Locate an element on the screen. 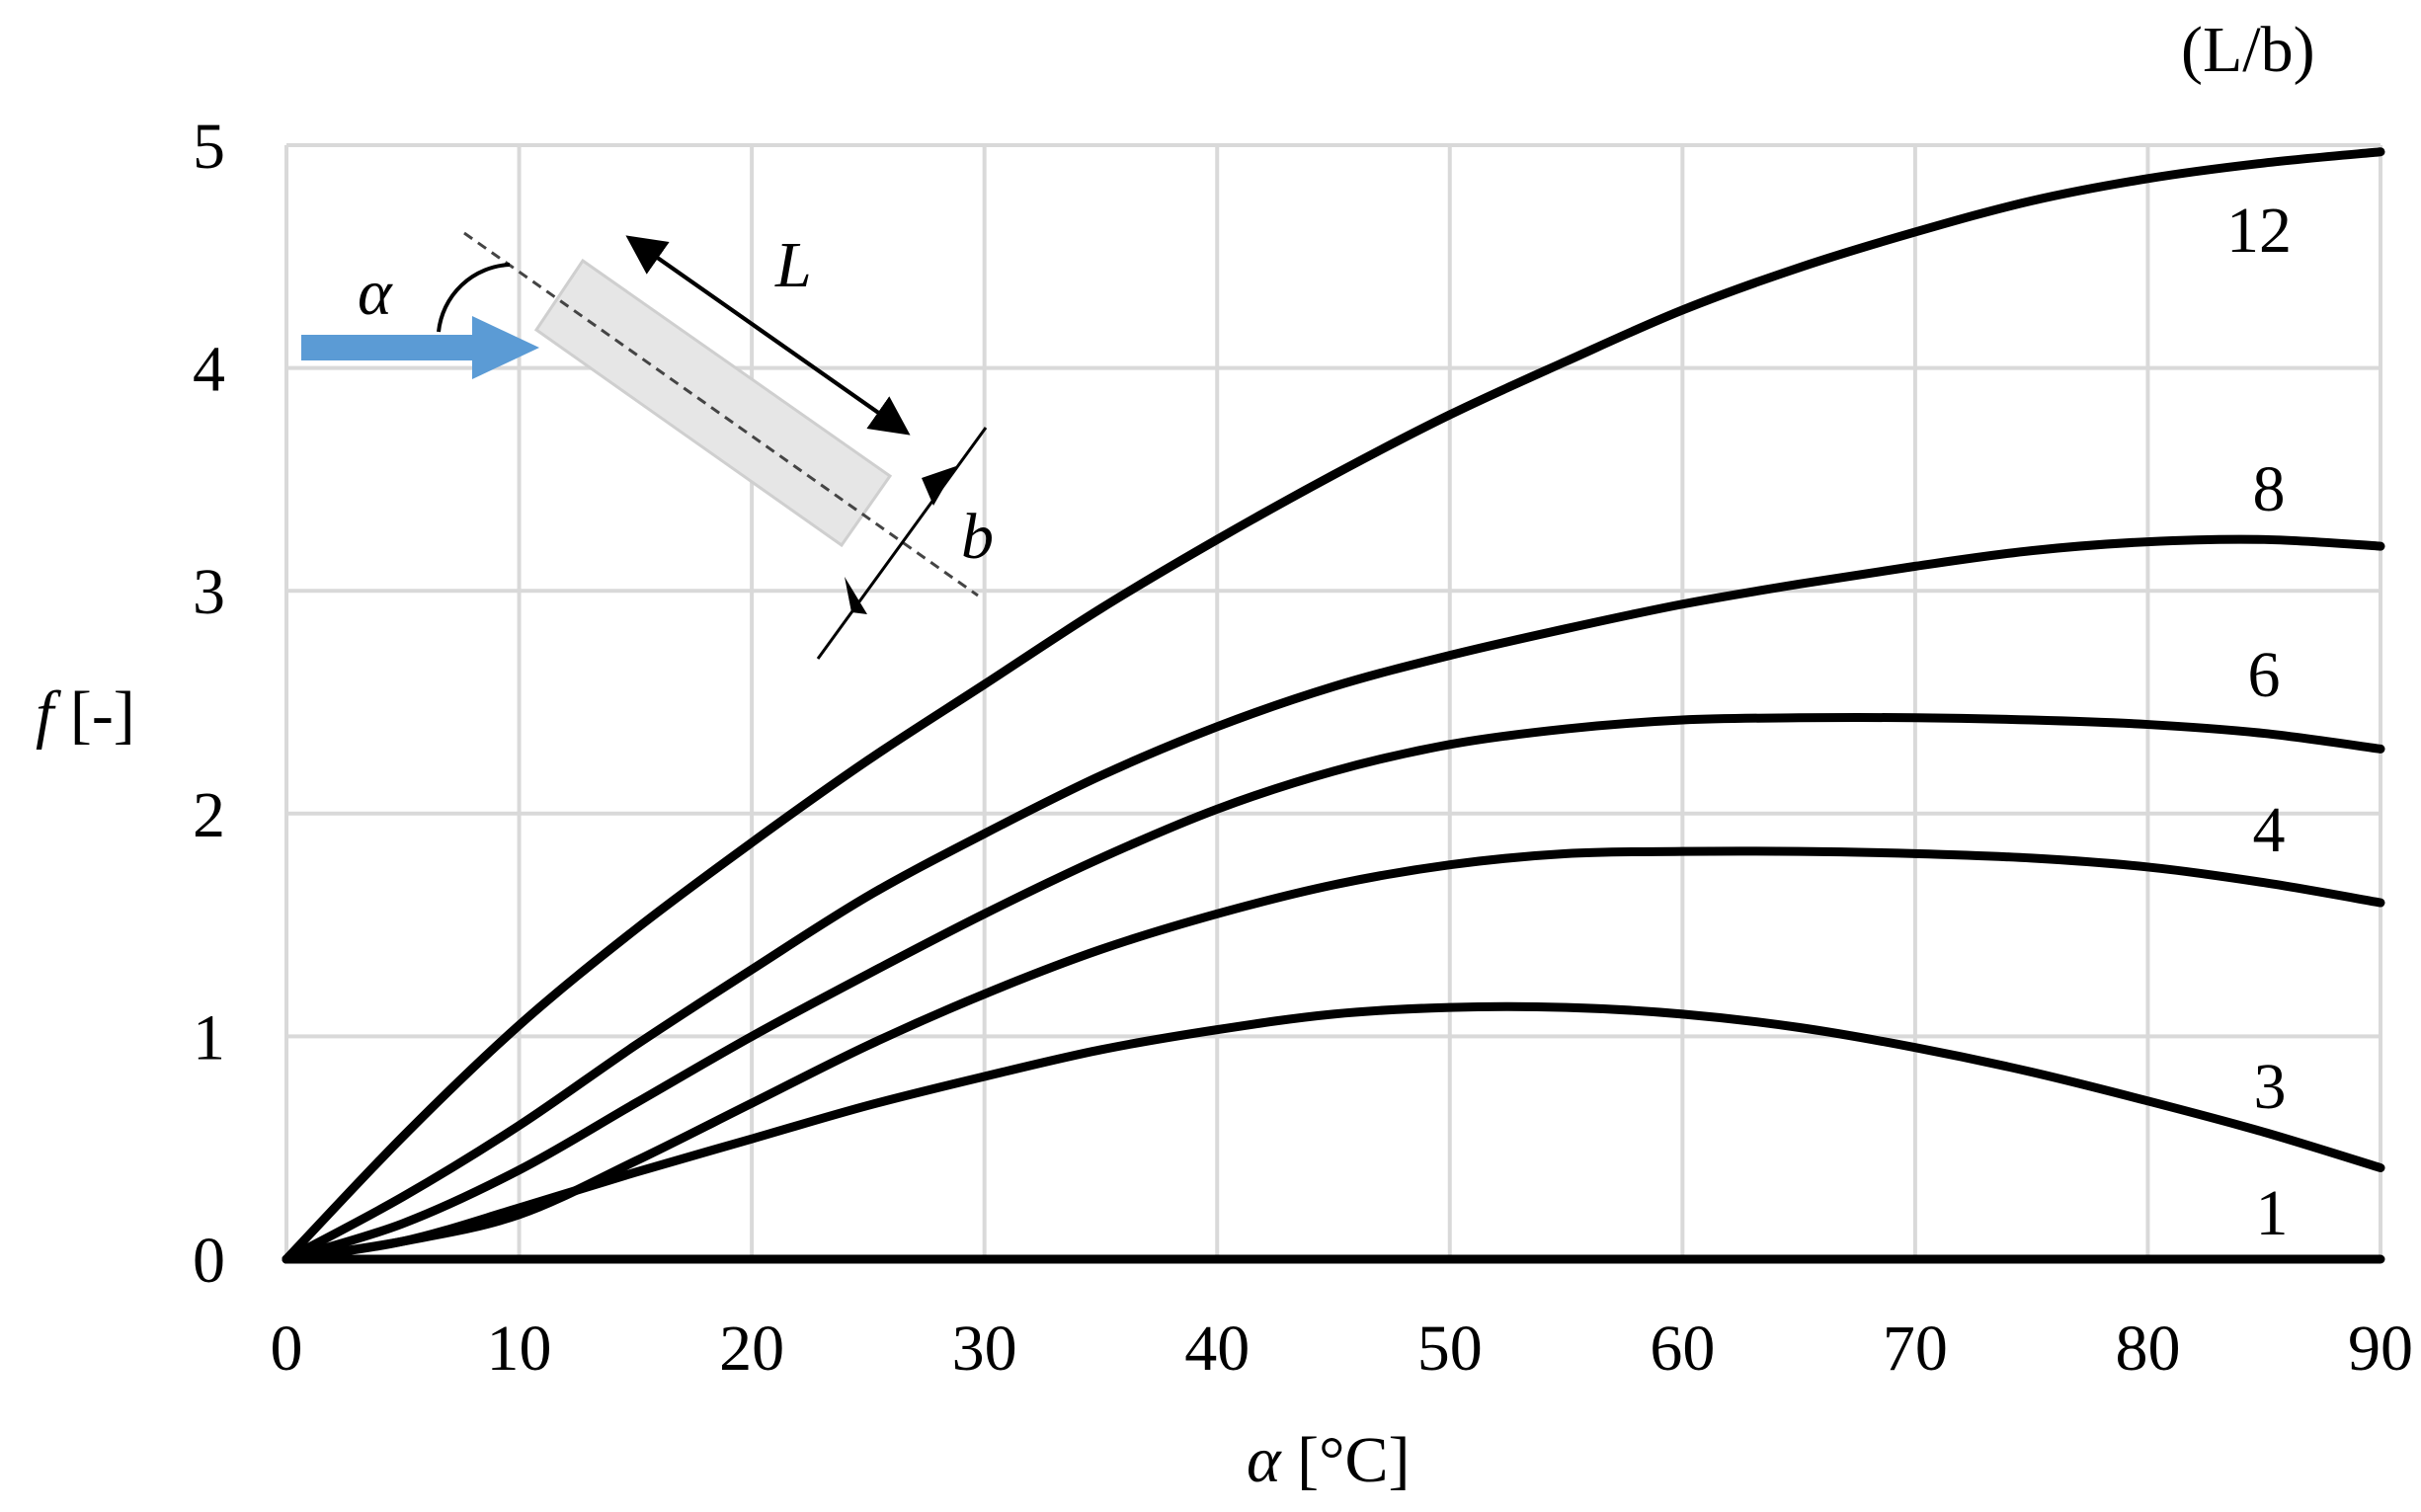 The height and width of the screenshot is (1512, 2421). x-tick-label: 80 is located at coordinates (2147, 1349).